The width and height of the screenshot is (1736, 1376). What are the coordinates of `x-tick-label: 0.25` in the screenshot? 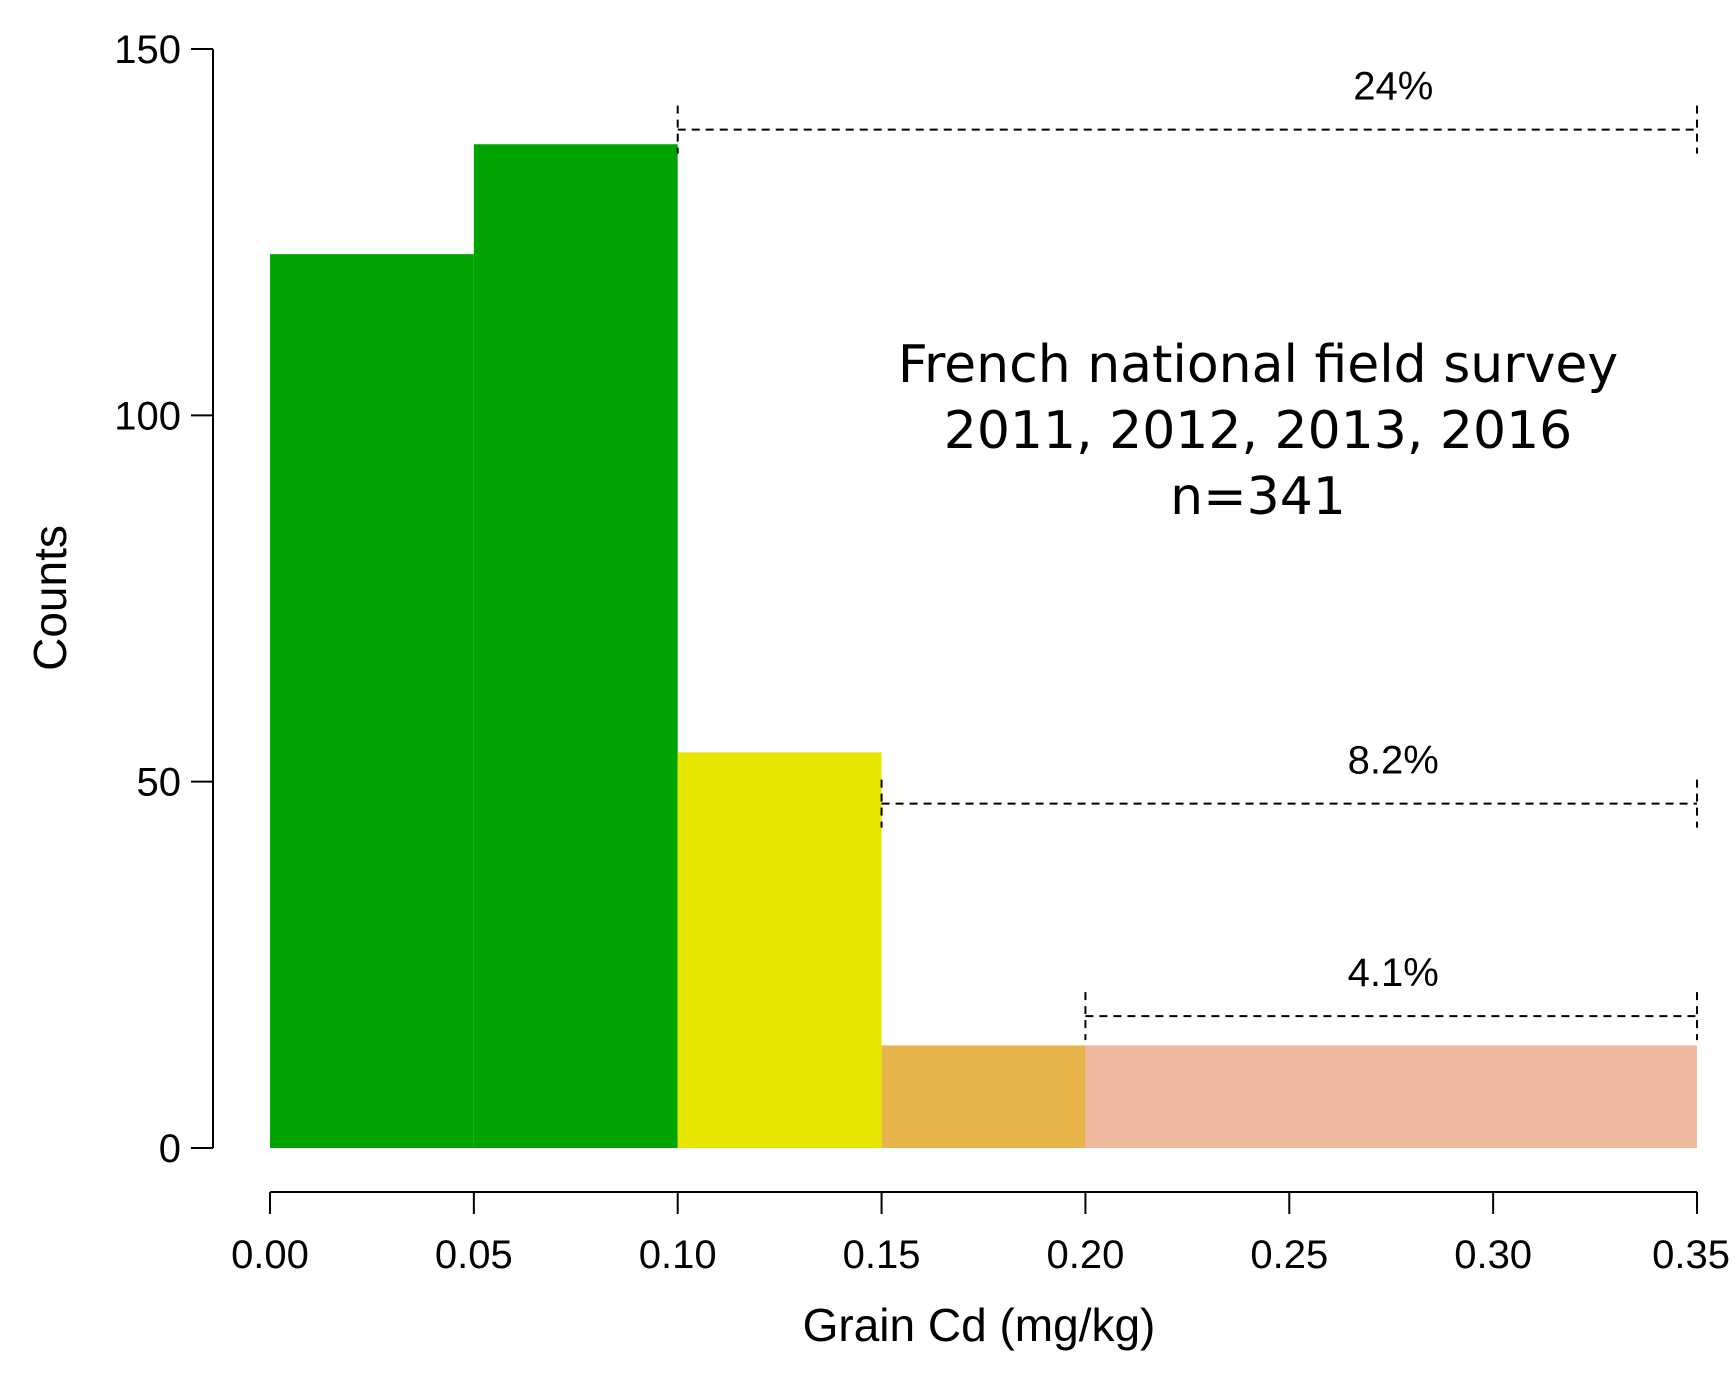 It's located at (1289, 1255).